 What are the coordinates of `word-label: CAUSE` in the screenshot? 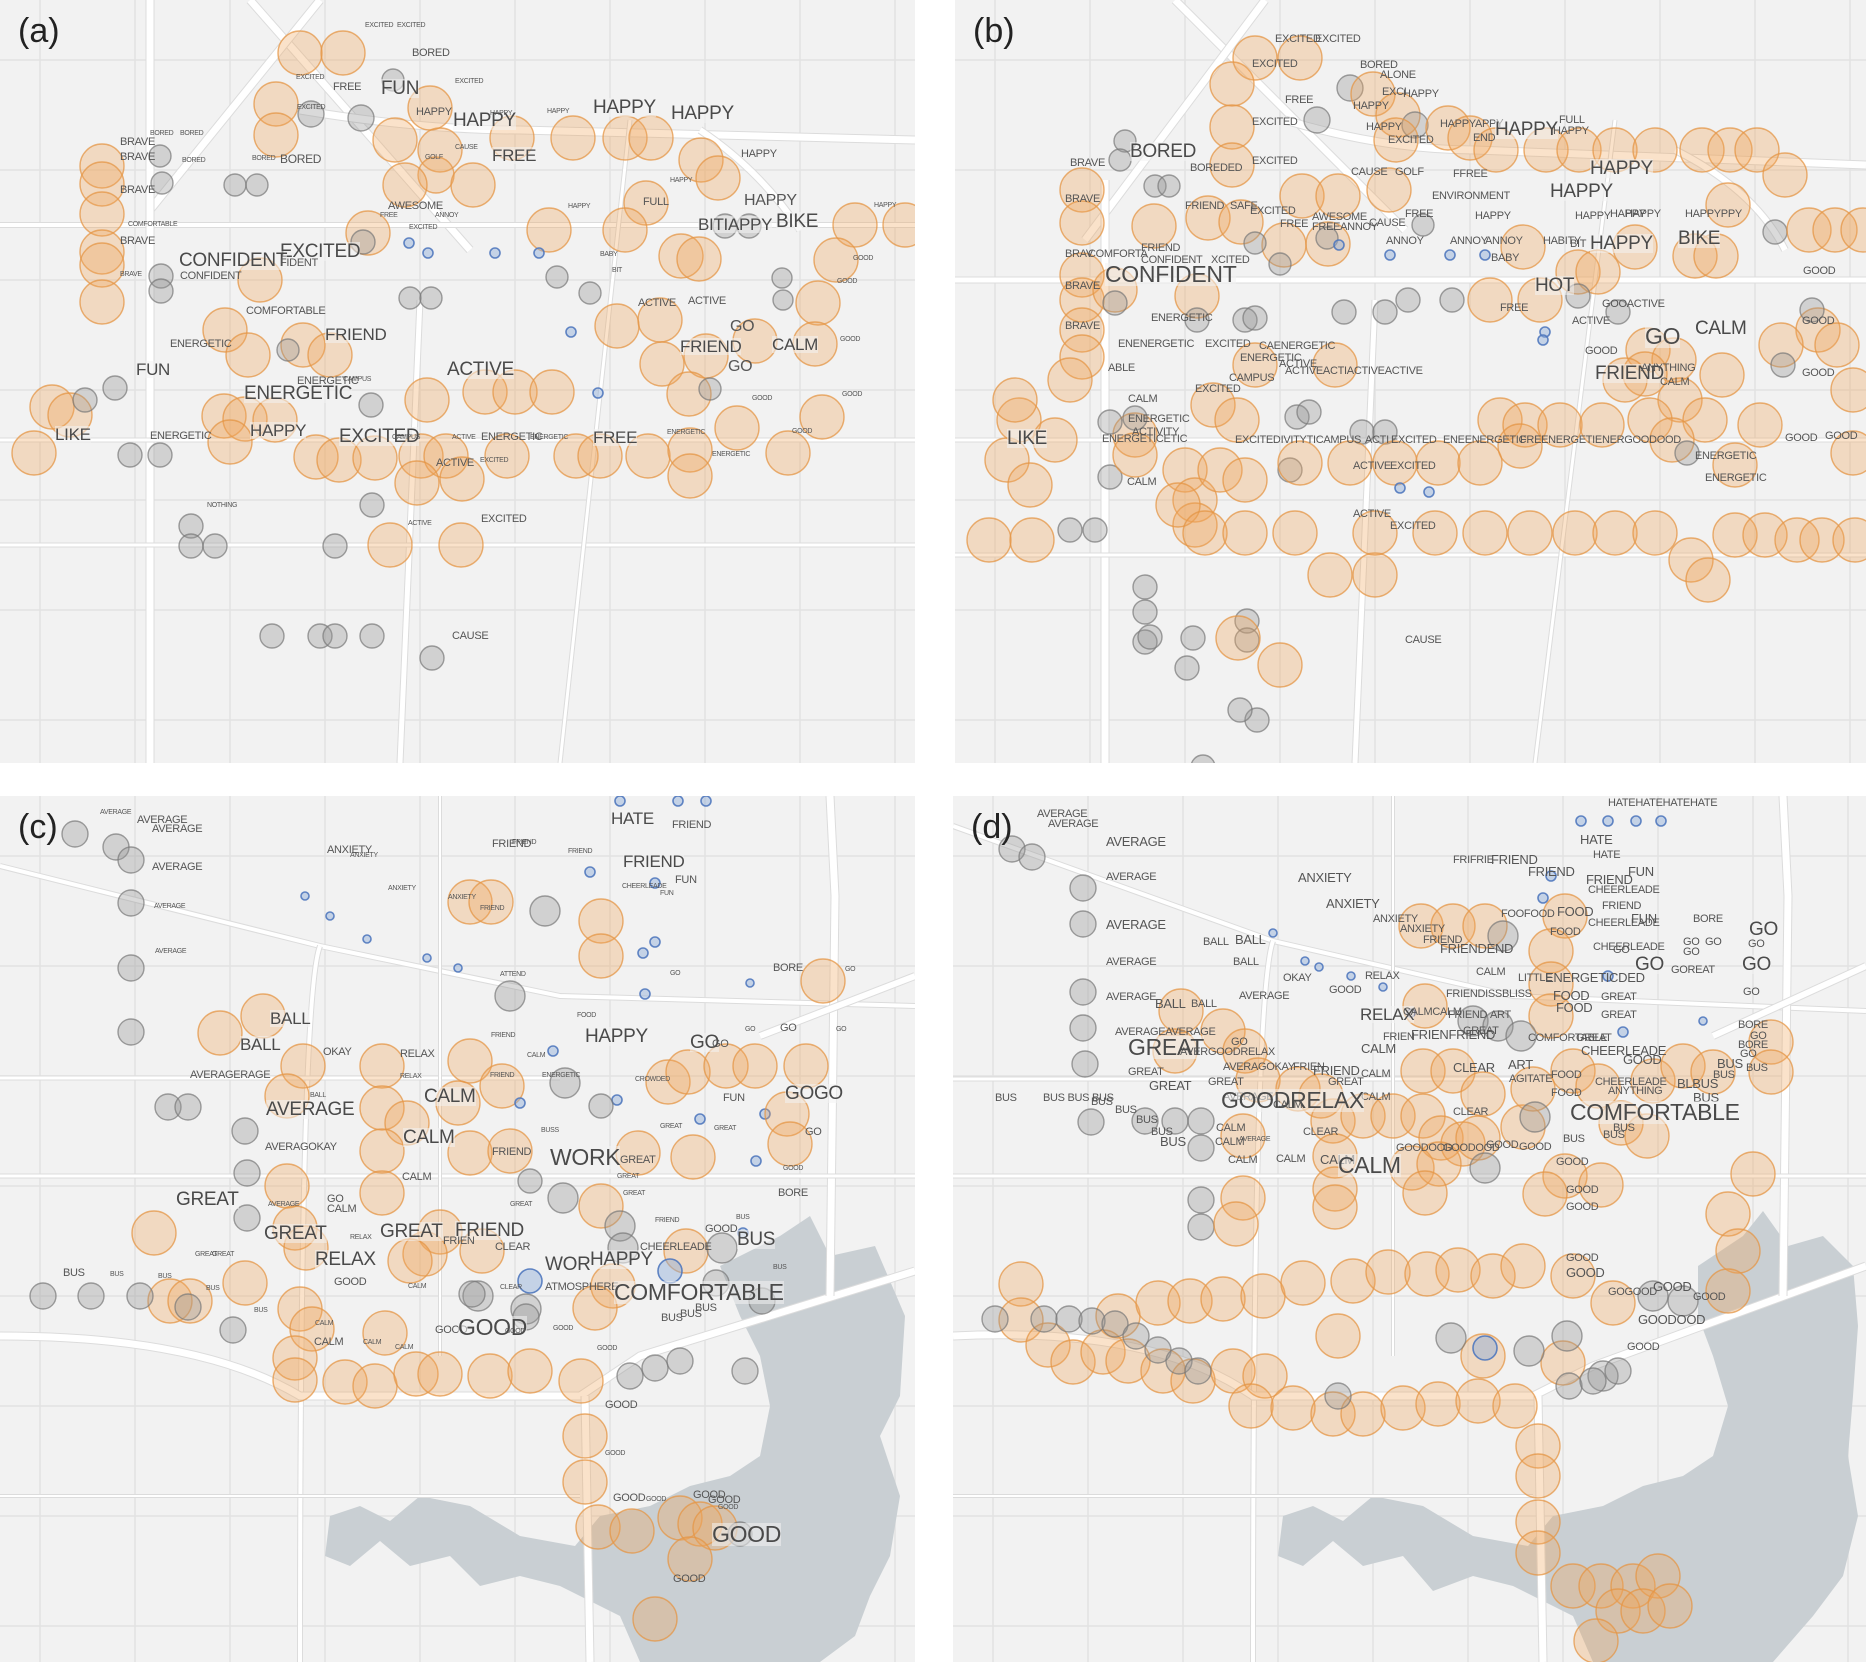 It's located at (1387, 222).